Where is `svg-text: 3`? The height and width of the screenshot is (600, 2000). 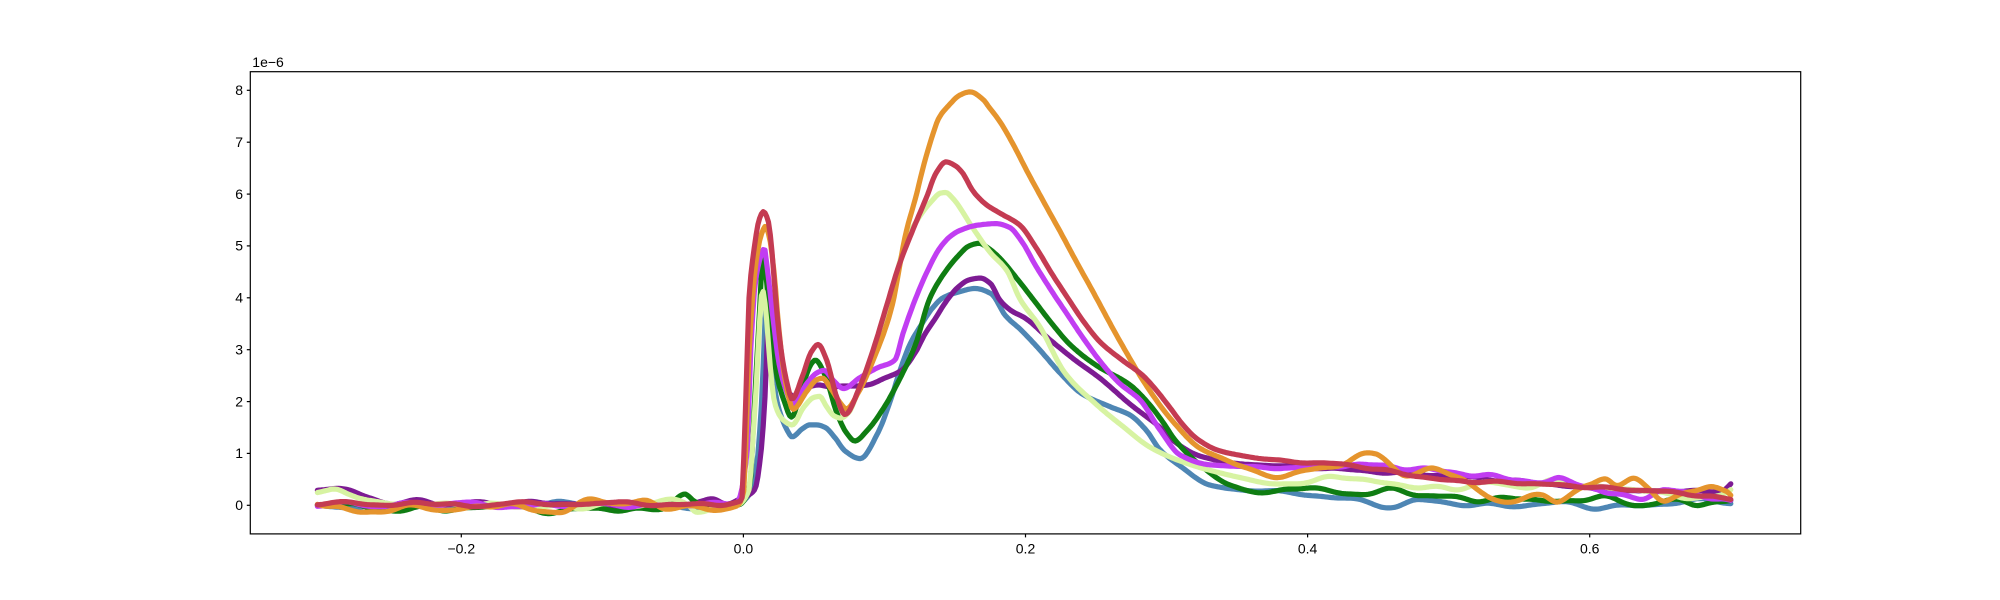
svg-text: 3 is located at coordinates (239, 350).